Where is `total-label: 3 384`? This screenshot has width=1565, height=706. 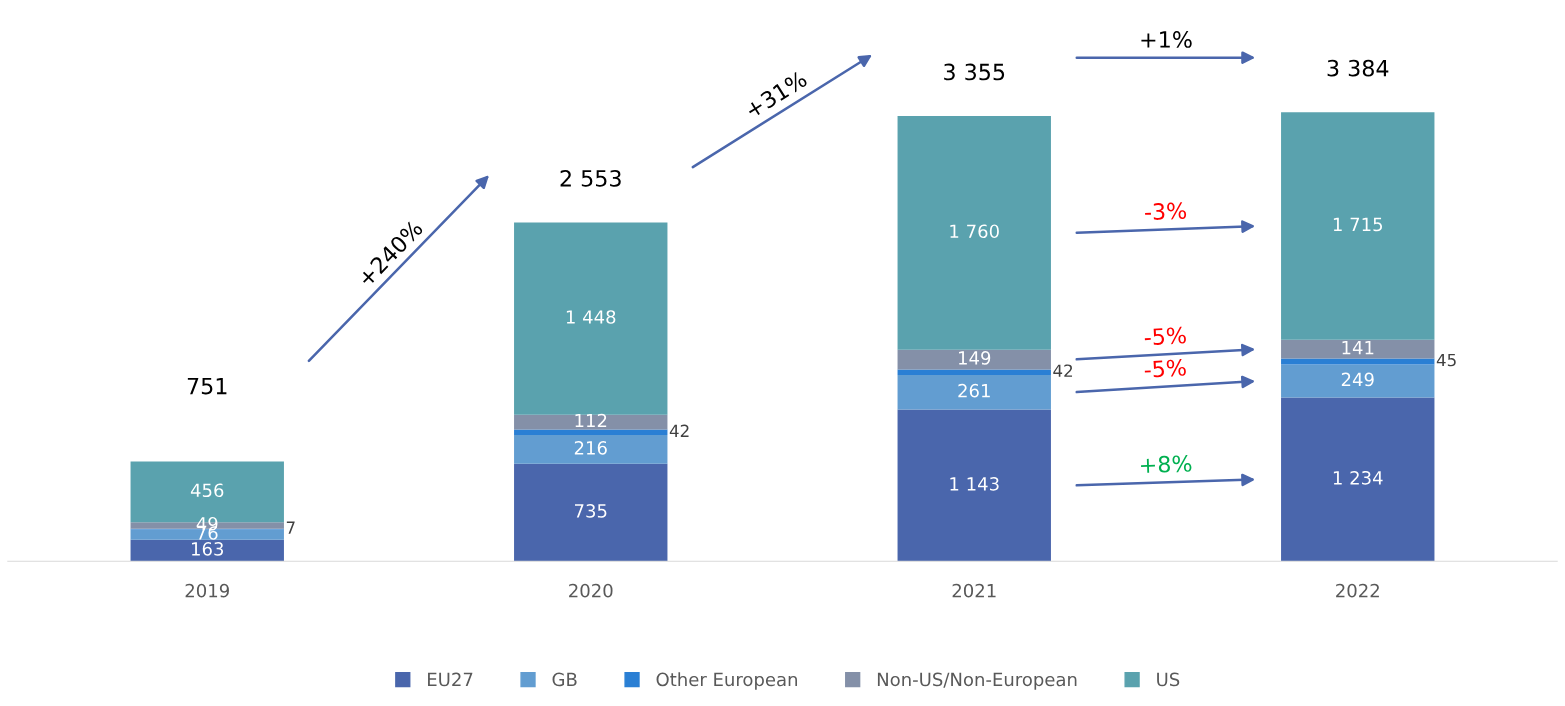 total-label: 3 384 is located at coordinates (1358, 68).